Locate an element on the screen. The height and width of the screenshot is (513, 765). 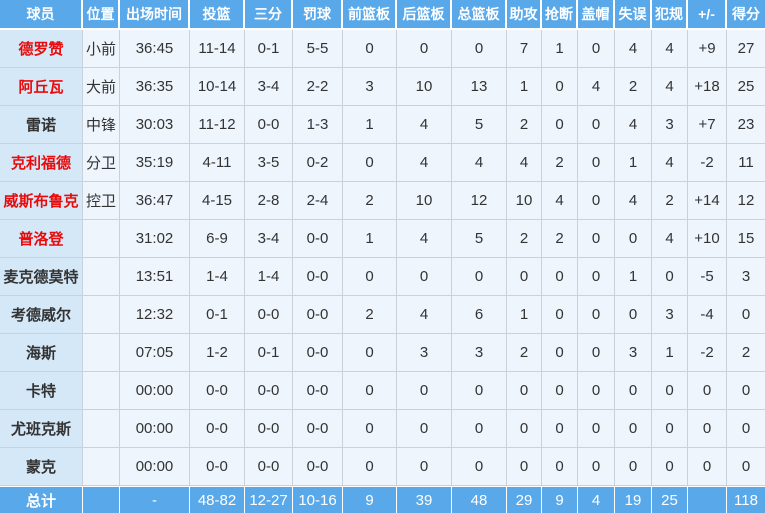
stat-cell-pts: 2 is located at coordinates (746, 353).